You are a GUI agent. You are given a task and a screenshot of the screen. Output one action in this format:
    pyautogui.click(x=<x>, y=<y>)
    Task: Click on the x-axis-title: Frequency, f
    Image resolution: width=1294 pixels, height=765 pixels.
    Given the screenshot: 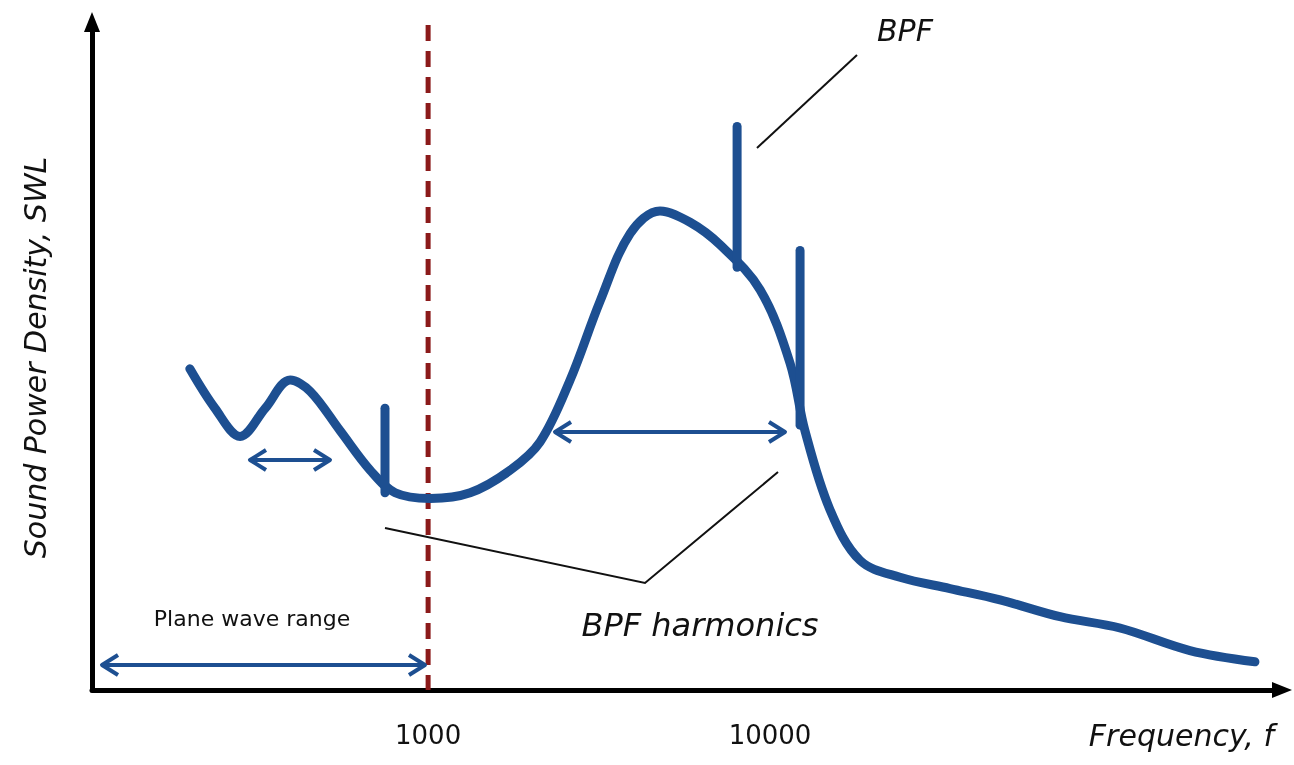 What is the action you would take?
    pyautogui.click(x=1183, y=735)
    